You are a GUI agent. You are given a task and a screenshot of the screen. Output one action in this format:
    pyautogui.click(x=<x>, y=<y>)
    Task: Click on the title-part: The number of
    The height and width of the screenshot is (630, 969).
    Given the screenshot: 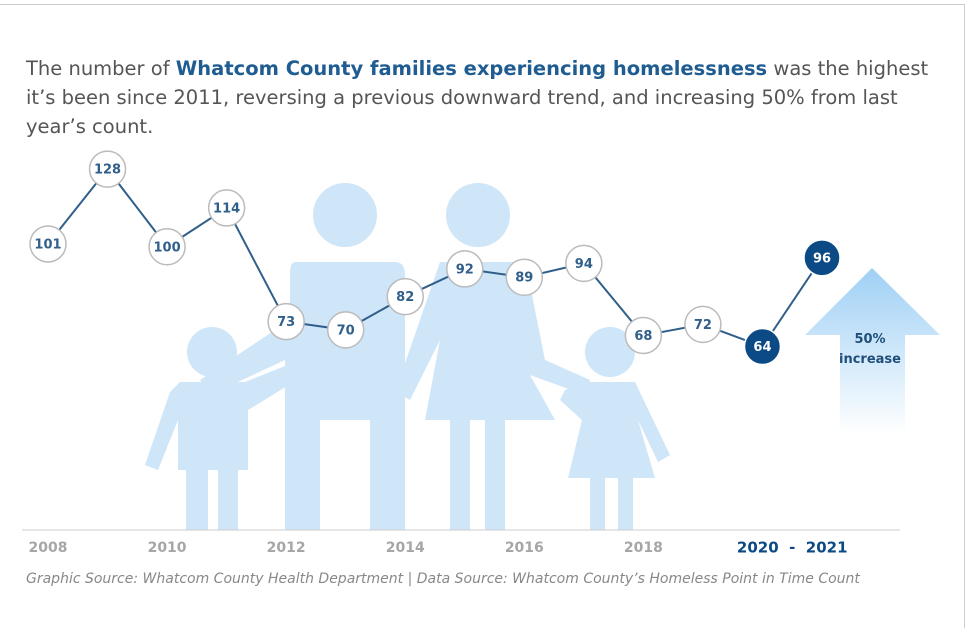 What is the action you would take?
    pyautogui.click(x=101, y=68)
    